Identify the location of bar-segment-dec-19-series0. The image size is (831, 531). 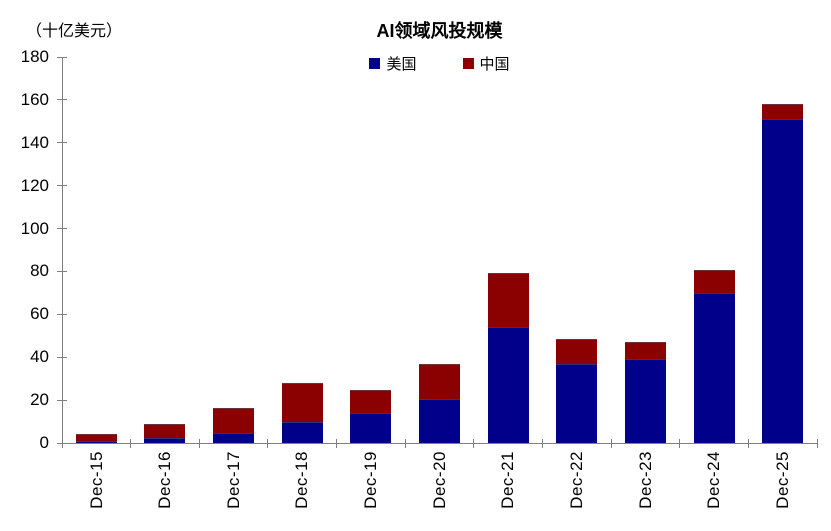
(371, 427).